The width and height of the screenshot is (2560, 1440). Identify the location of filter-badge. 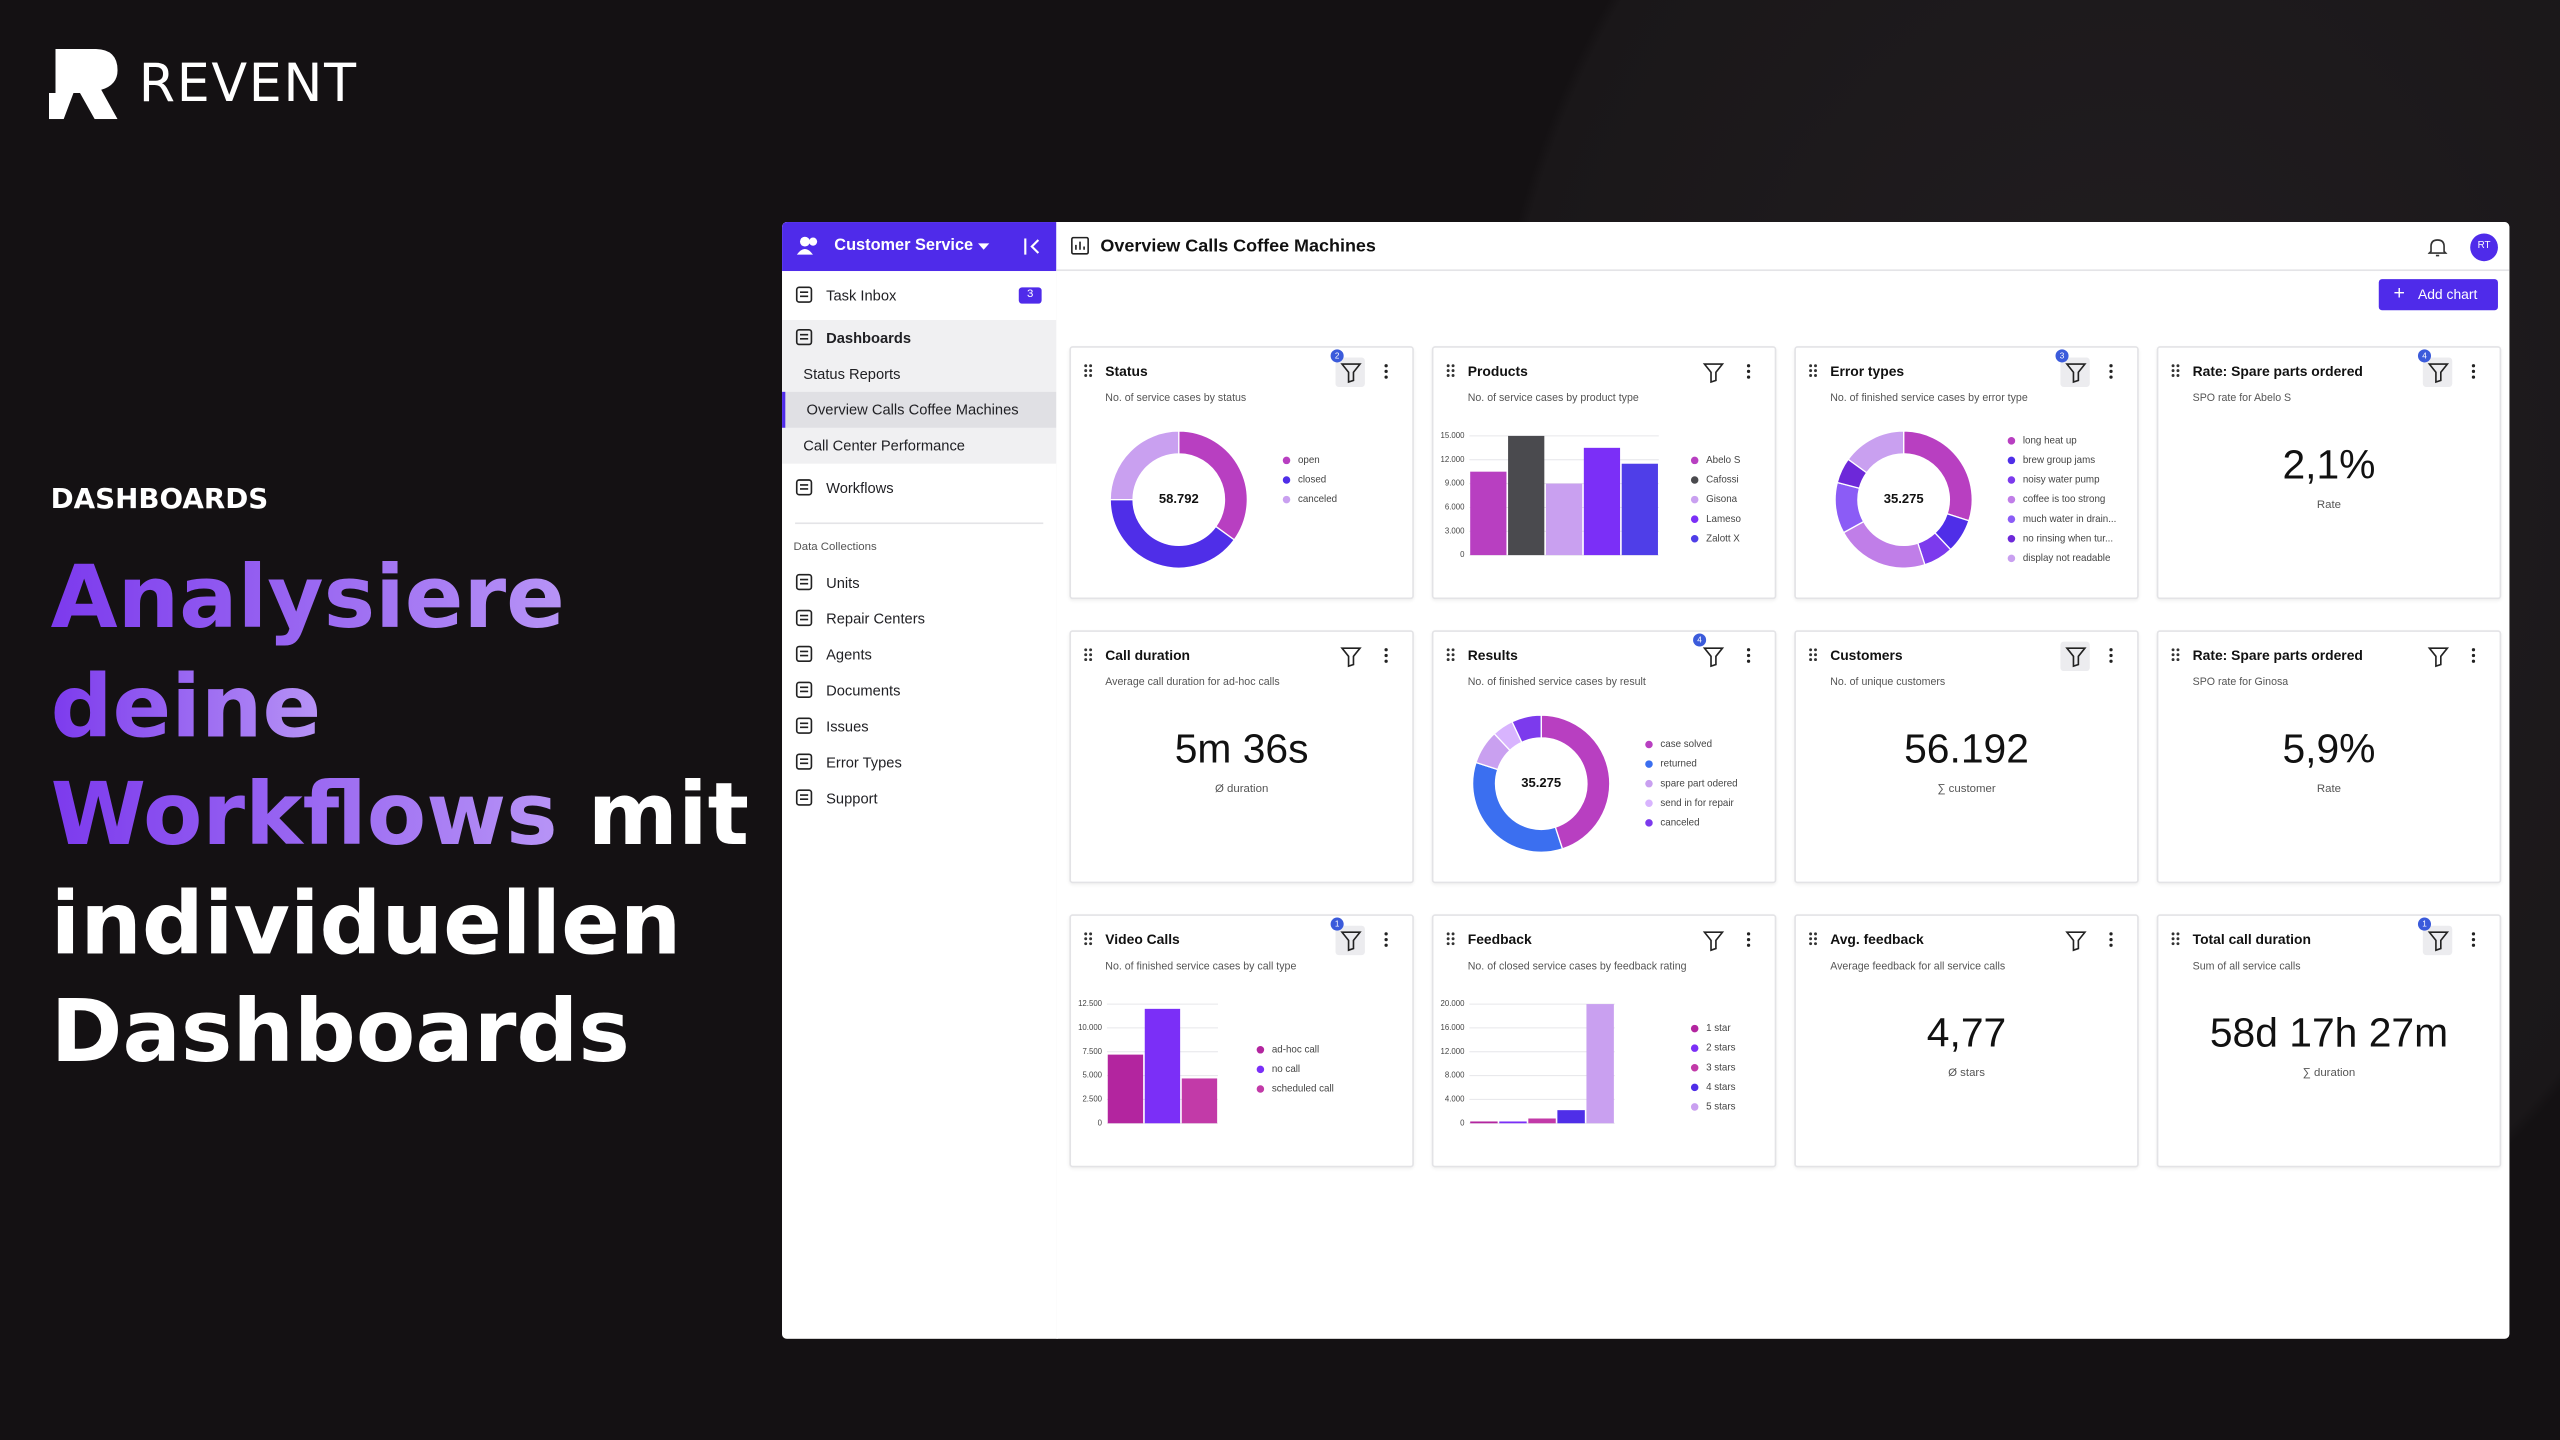
(2062, 356).